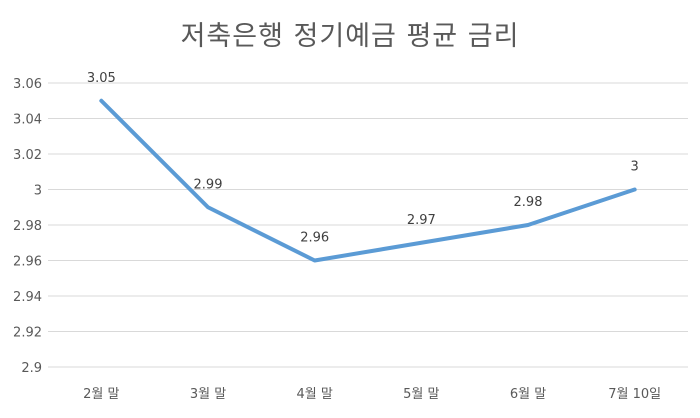 The height and width of the screenshot is (418, 700). I want to click on data-label: 2.96, so click(314, 238).